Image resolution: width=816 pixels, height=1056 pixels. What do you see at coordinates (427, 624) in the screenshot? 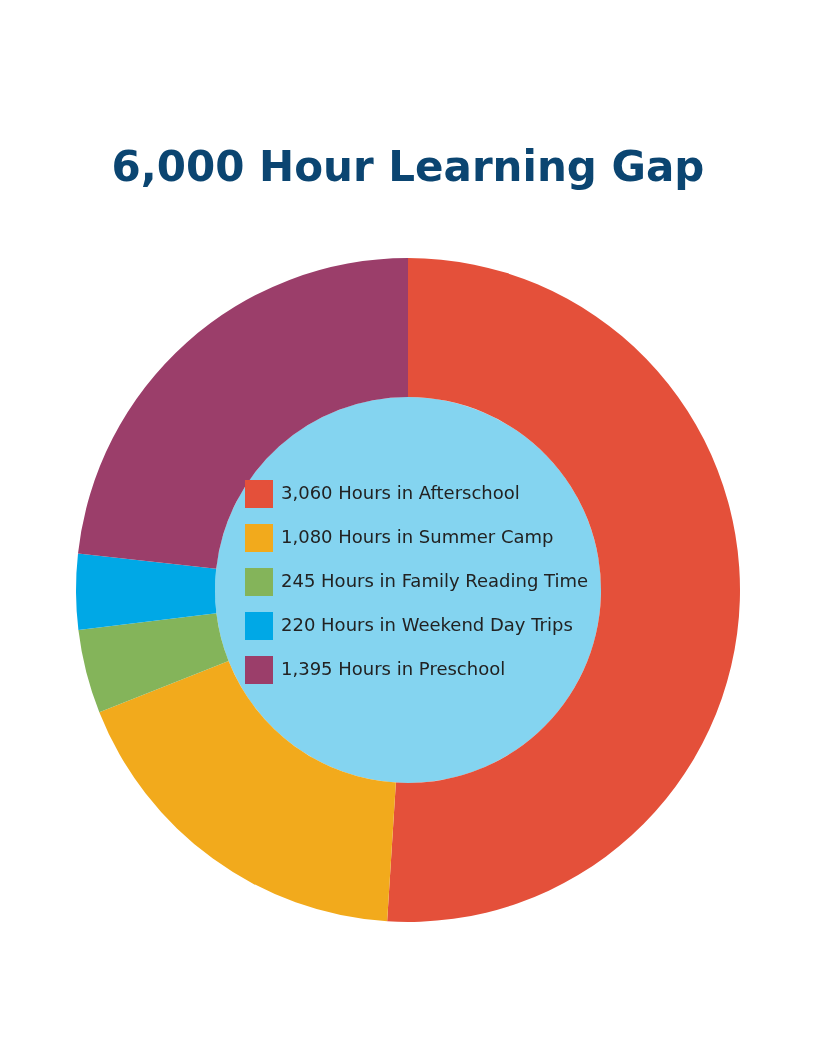
I see `legend-label: 220 Hours in Weekend Day Trips` at bounding box center [427, 624].